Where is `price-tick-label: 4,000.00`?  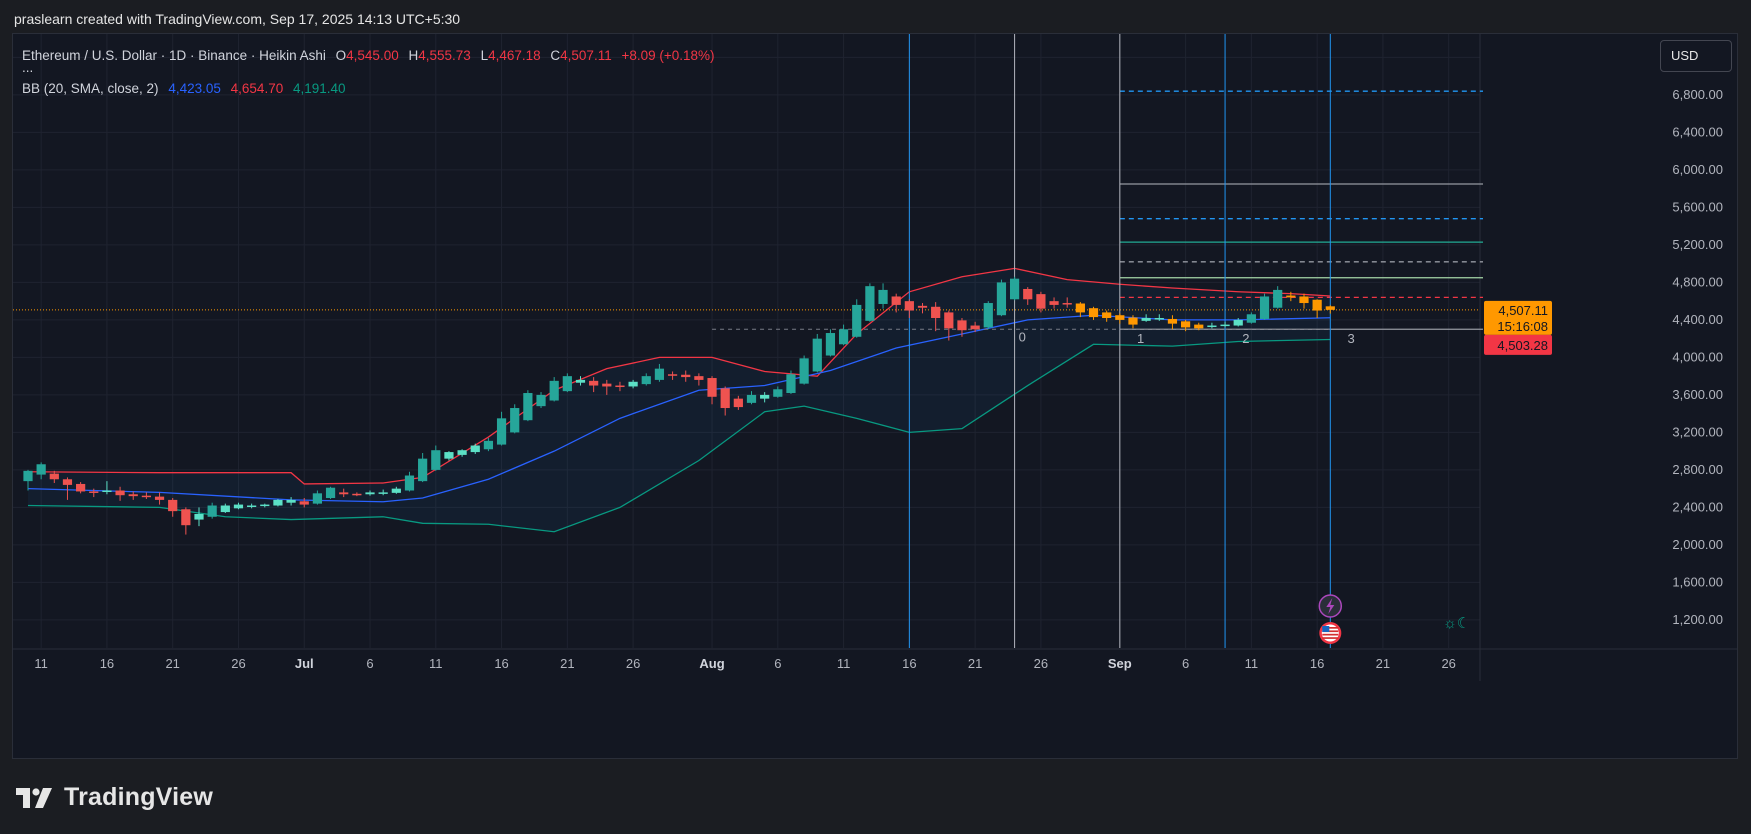 price-tick-label: 4,000.00 is located at coordinates (1697, 356).